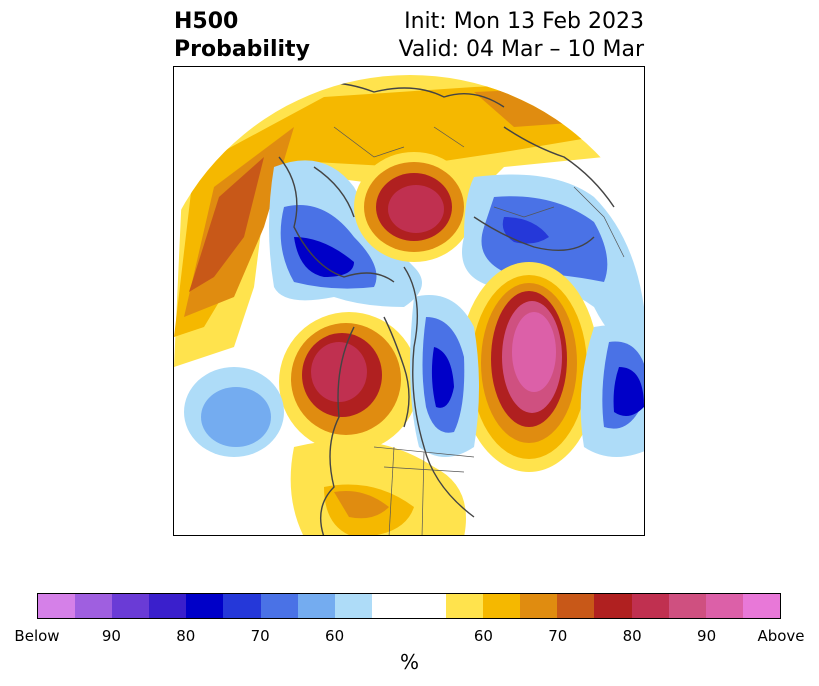  Describe the element at coordinates (525, 230) in the screenshot. I see `region-below-75-east` at that location.